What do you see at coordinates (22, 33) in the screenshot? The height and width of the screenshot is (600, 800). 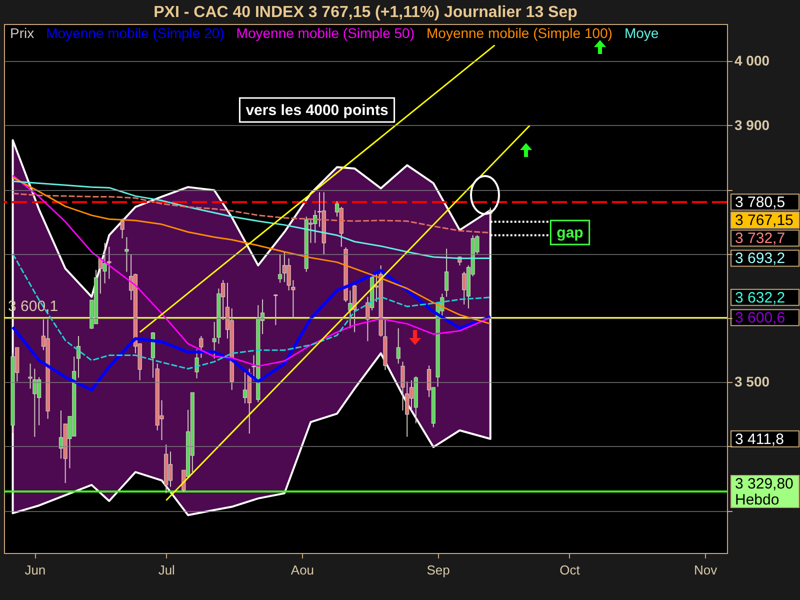 I see `text: Prix` at bounding box center [22, 33].